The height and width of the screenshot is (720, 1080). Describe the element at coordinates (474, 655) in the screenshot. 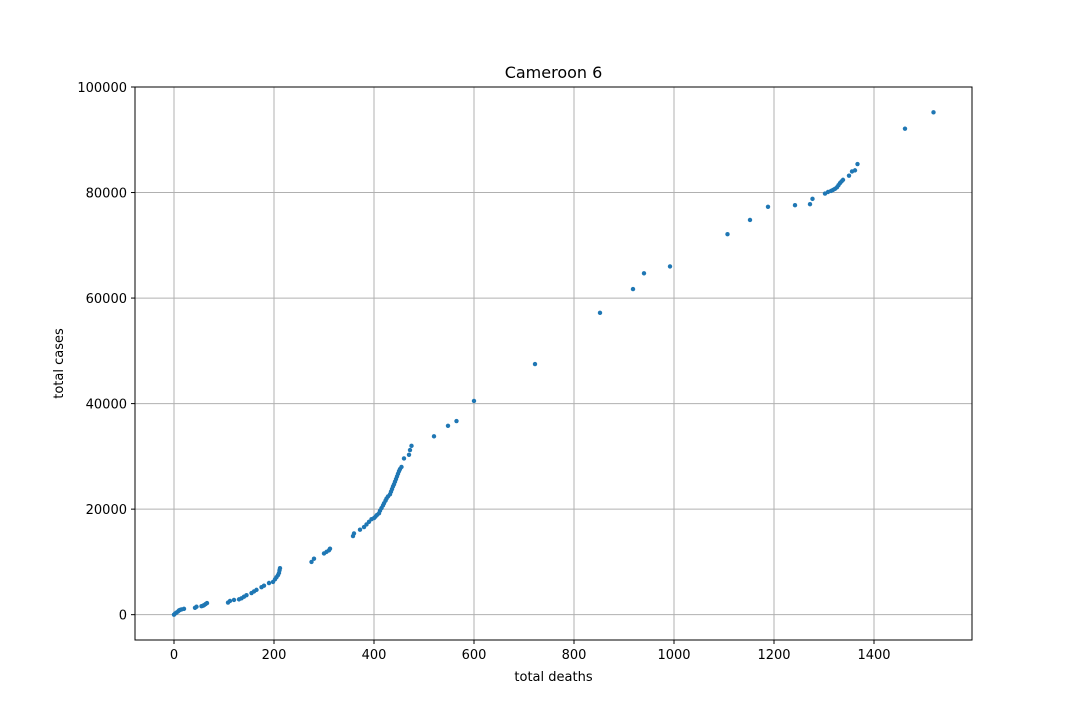

I see `x-tick-label: 600` at that location.